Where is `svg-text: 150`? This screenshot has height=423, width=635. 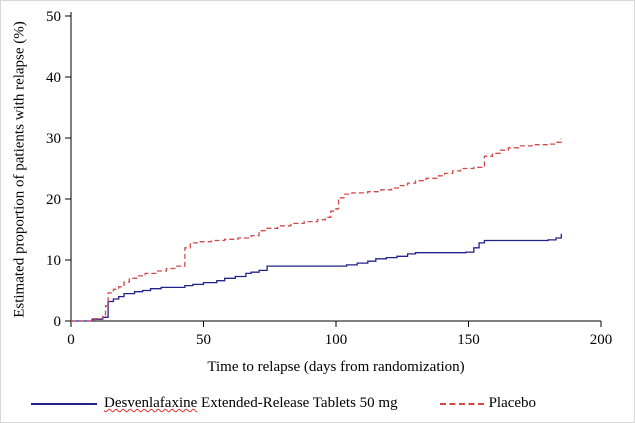 svg-text: 150 is located at coordinates (468, 340).